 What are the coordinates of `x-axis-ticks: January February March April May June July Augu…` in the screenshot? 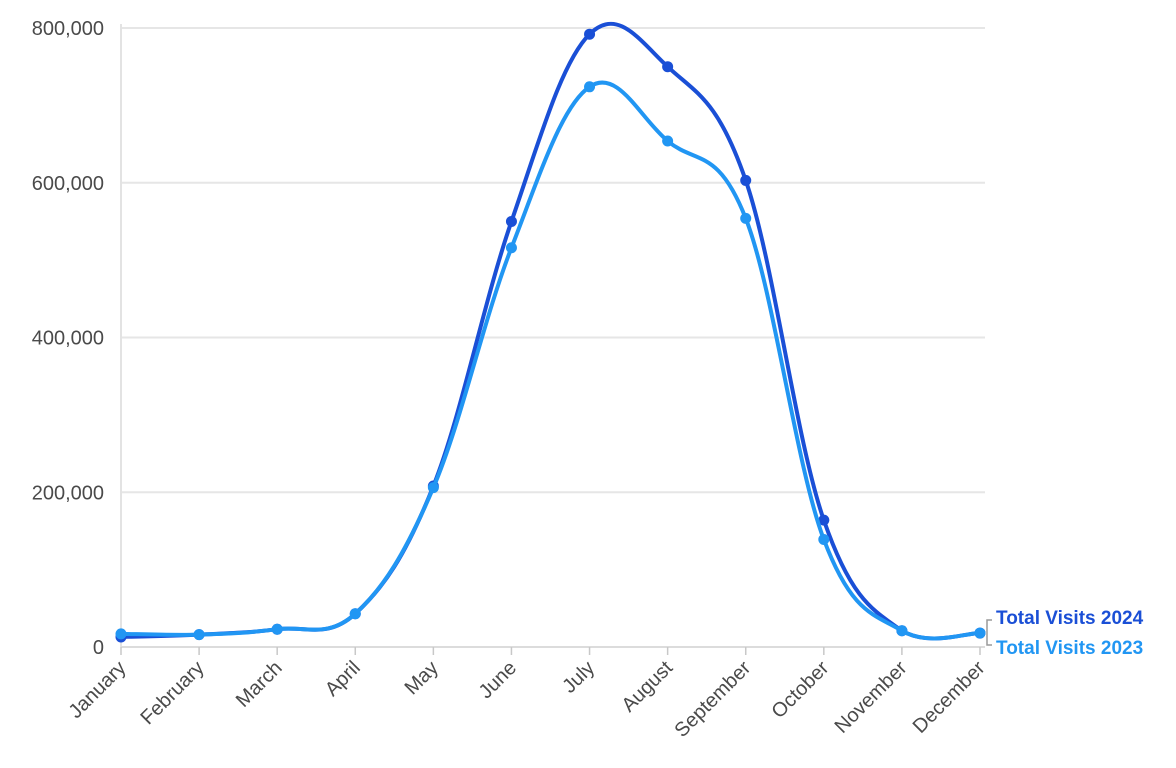 It's located at (527, 694).